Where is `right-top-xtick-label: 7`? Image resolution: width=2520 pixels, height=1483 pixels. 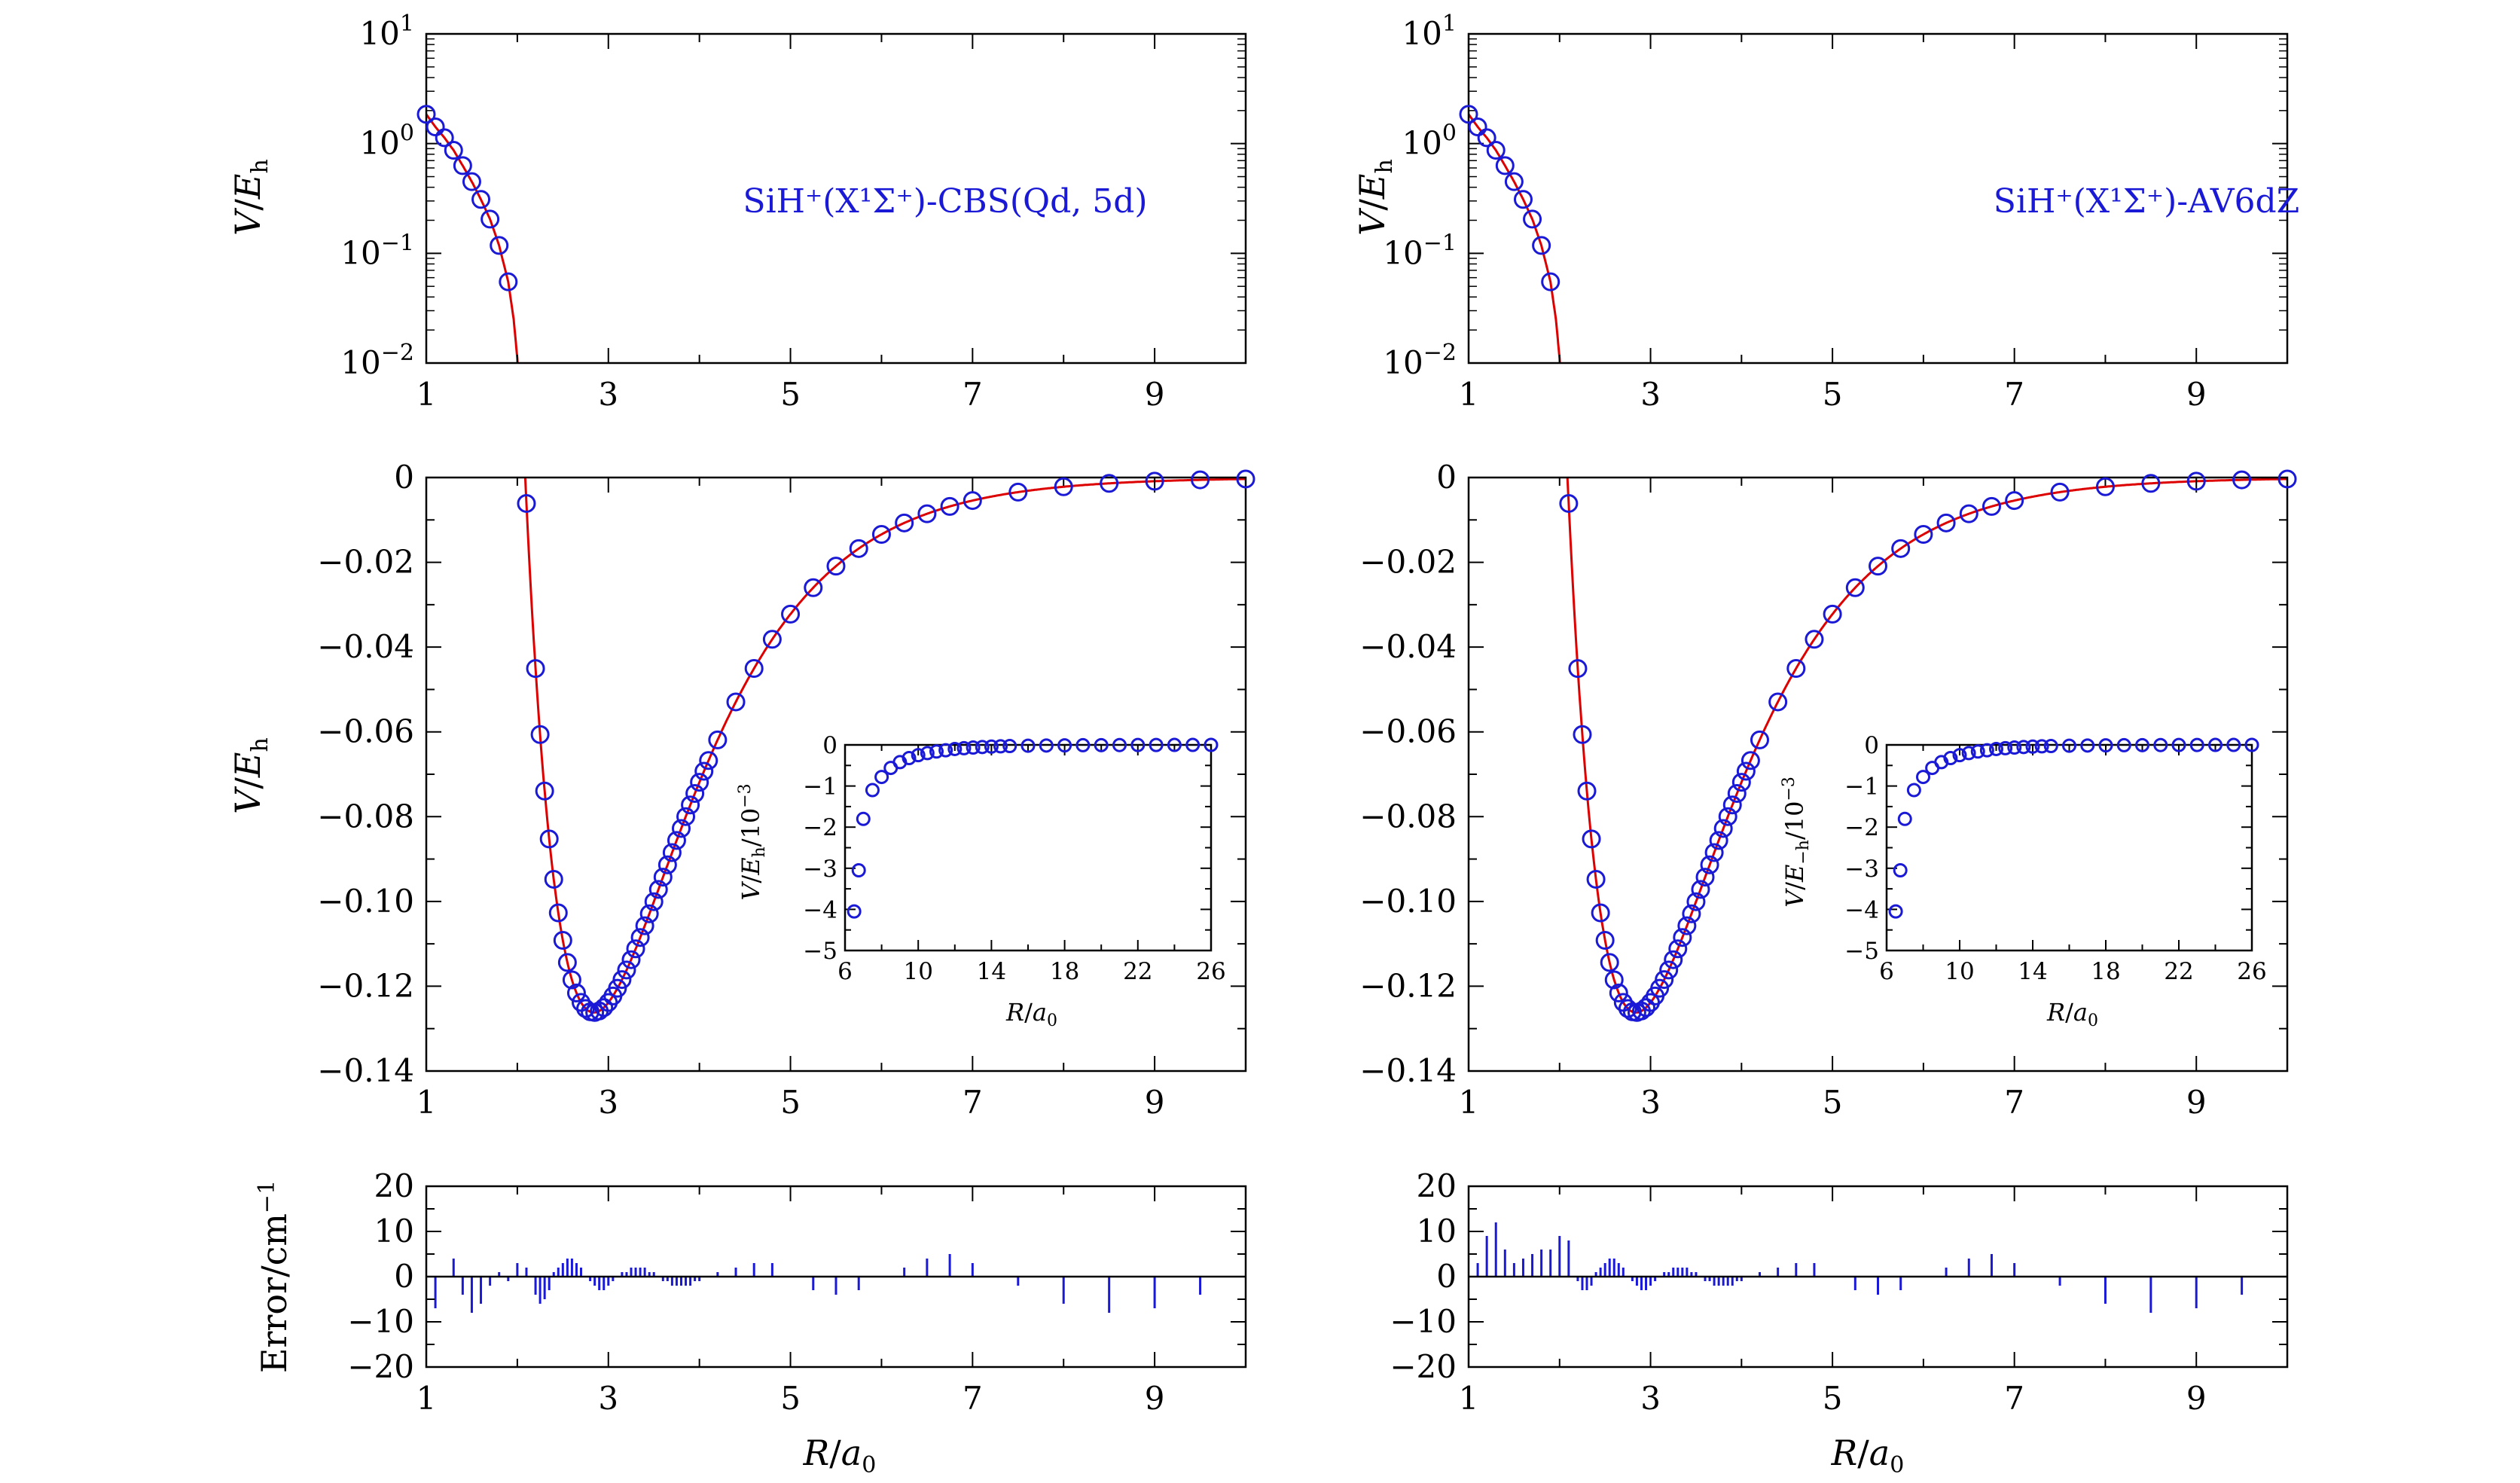
right-top-xtick-label: 7 is located at coordinates (2014, 395).